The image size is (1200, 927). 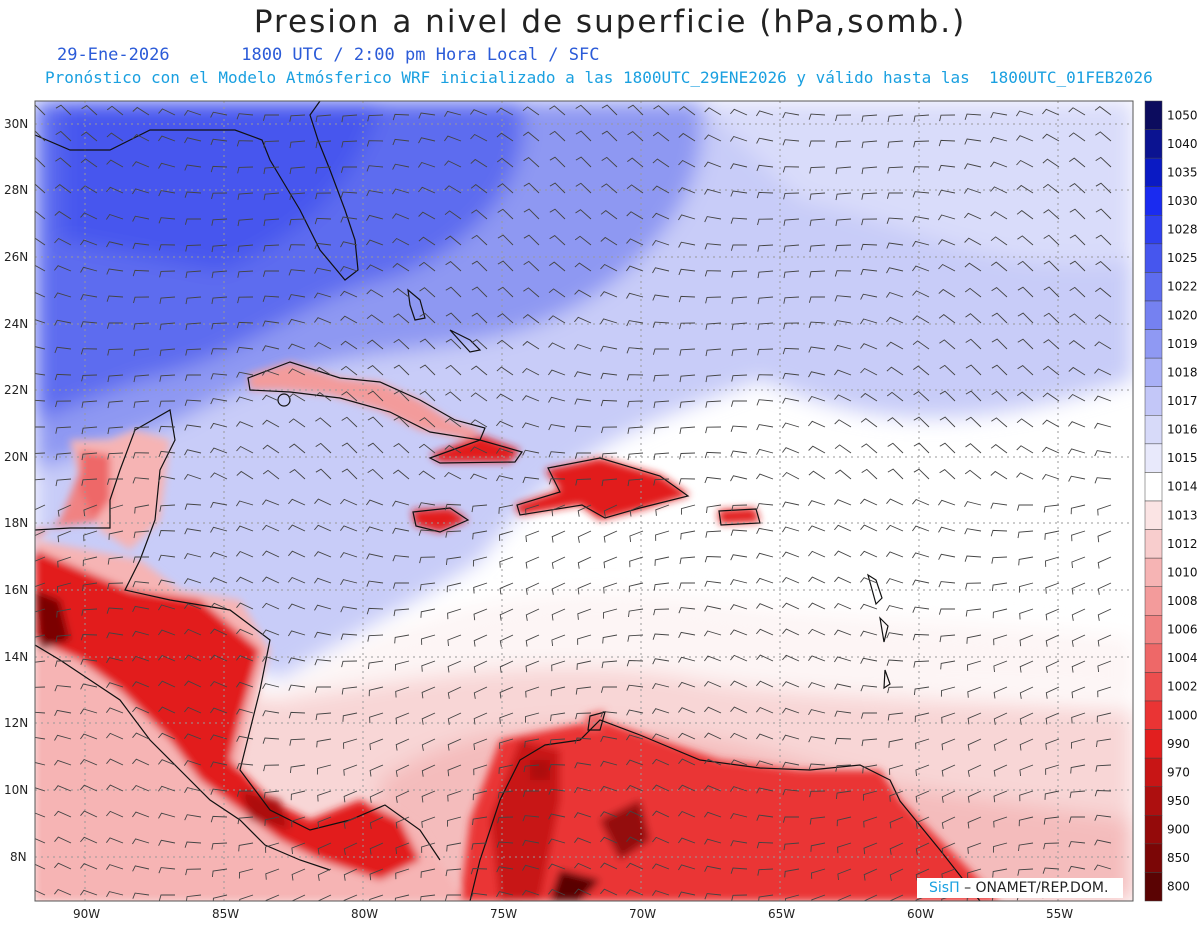 What do you see at coordinates (503, 914) in the screenshot?
I see `lon-label: 75W` at bounding box center [503, 914].